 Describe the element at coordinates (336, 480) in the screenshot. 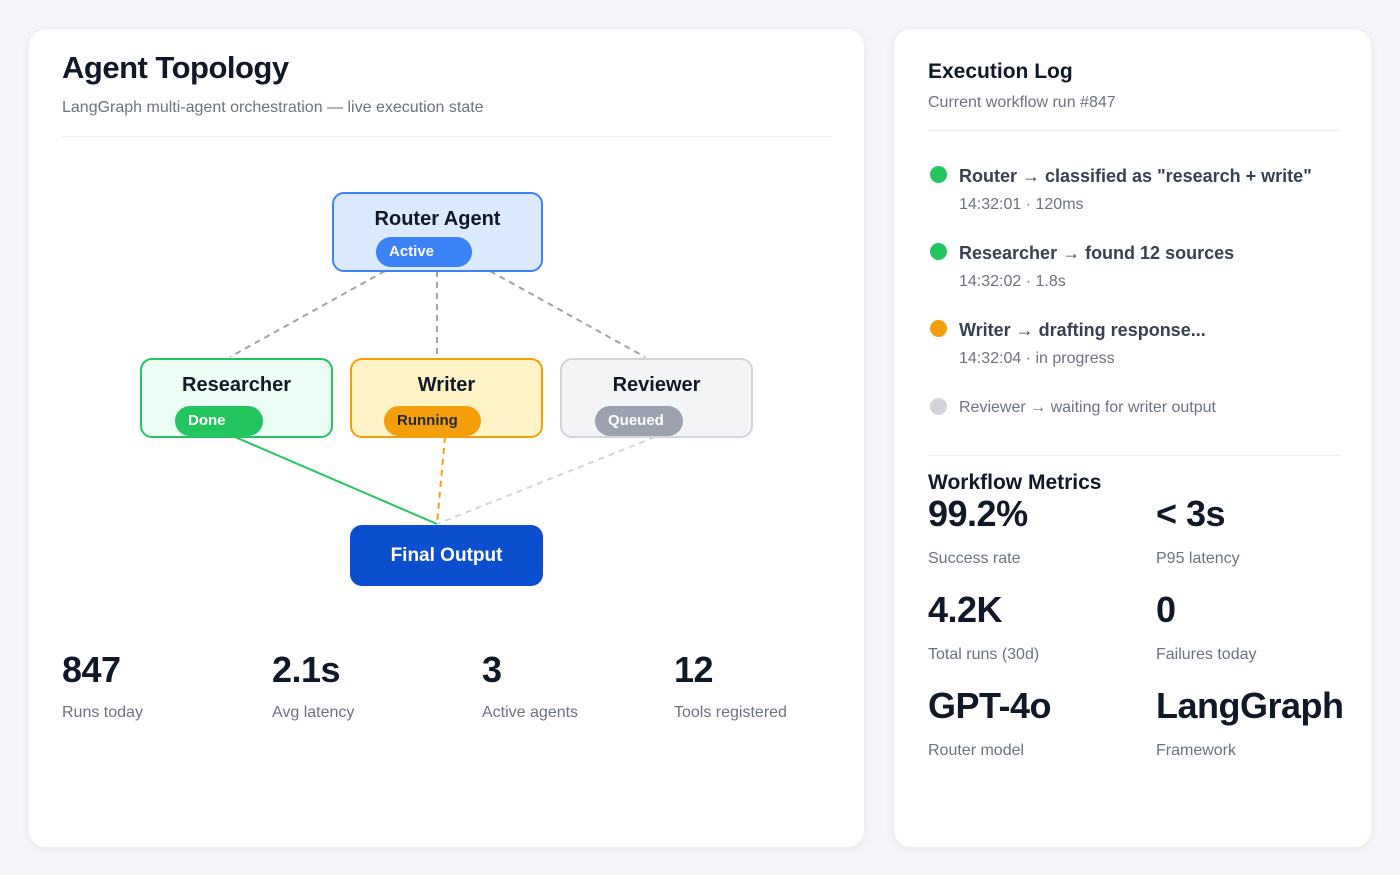

I see `edge-researcher-final` at that location.